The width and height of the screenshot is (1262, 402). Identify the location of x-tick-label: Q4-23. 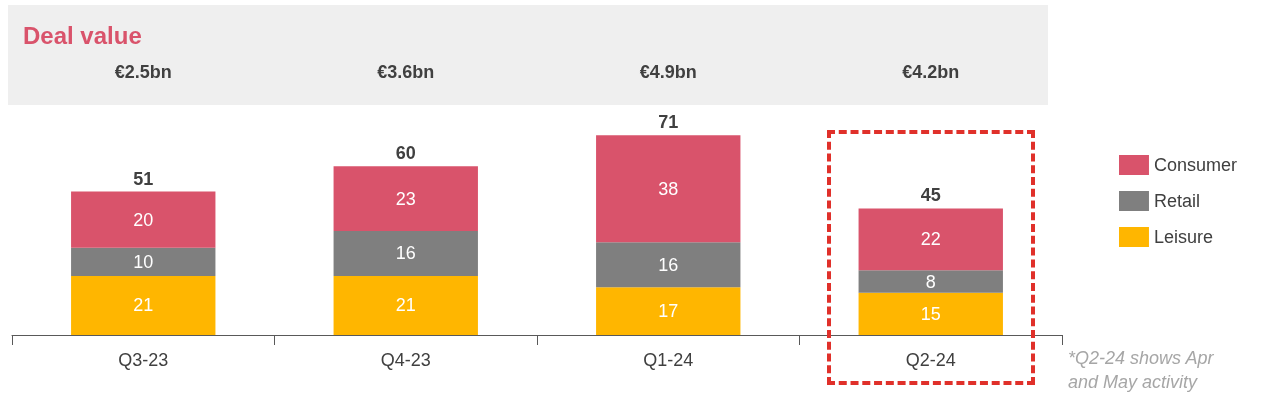
(405, 360).